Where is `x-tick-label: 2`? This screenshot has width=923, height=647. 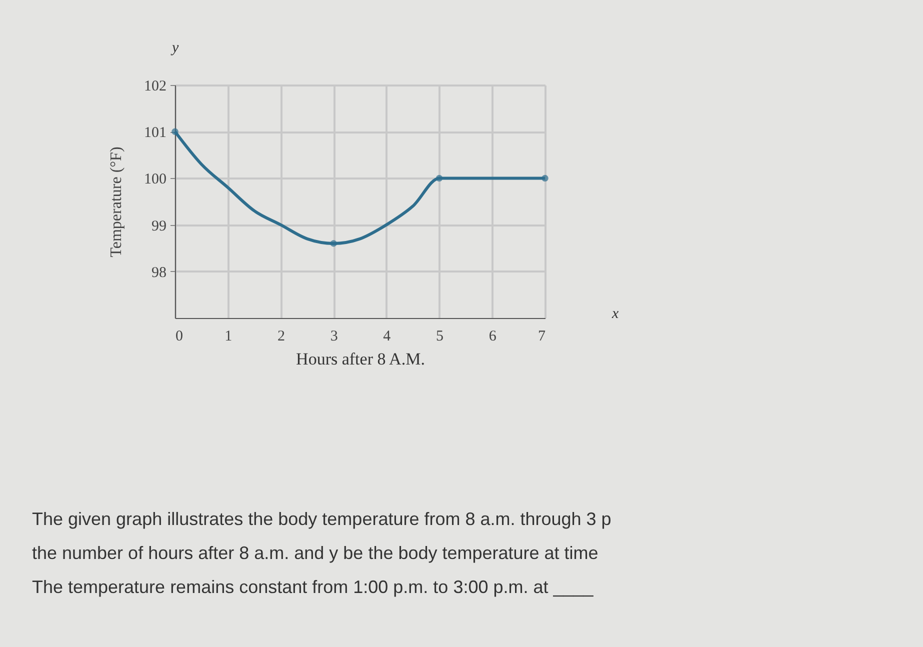
x-tick-label: 2 is located at coordinates (281, 336).